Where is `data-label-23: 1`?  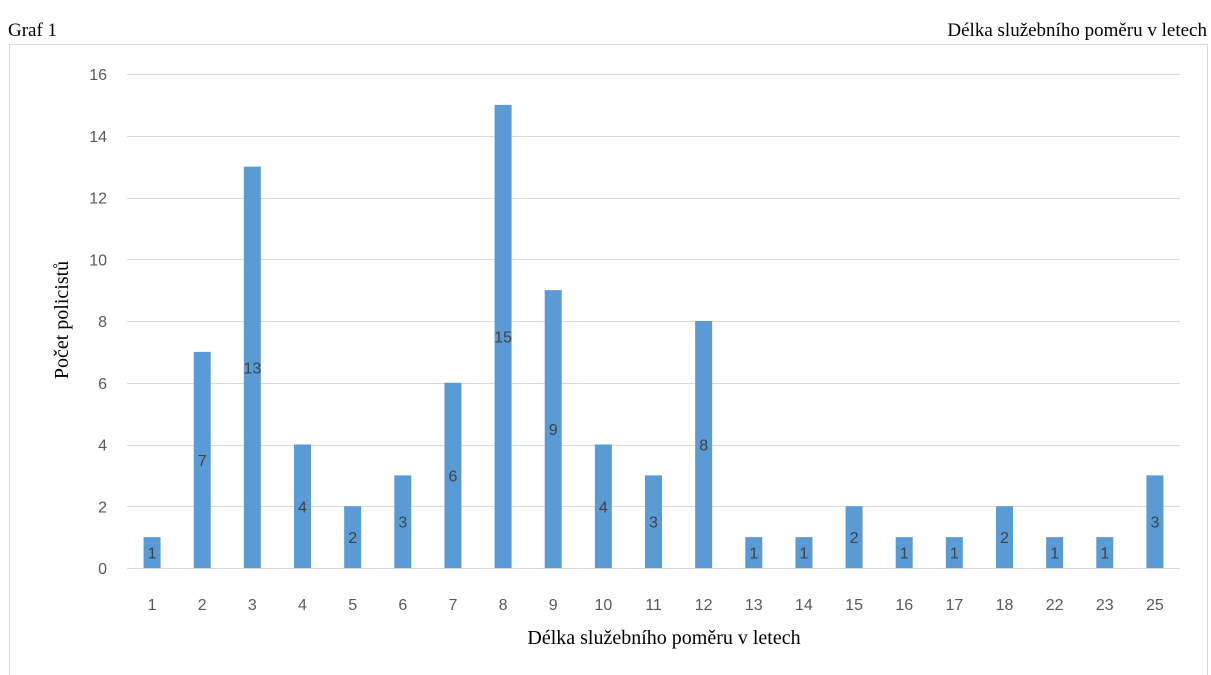 data-label-23: 1 is located at coordinates (1104, 554).